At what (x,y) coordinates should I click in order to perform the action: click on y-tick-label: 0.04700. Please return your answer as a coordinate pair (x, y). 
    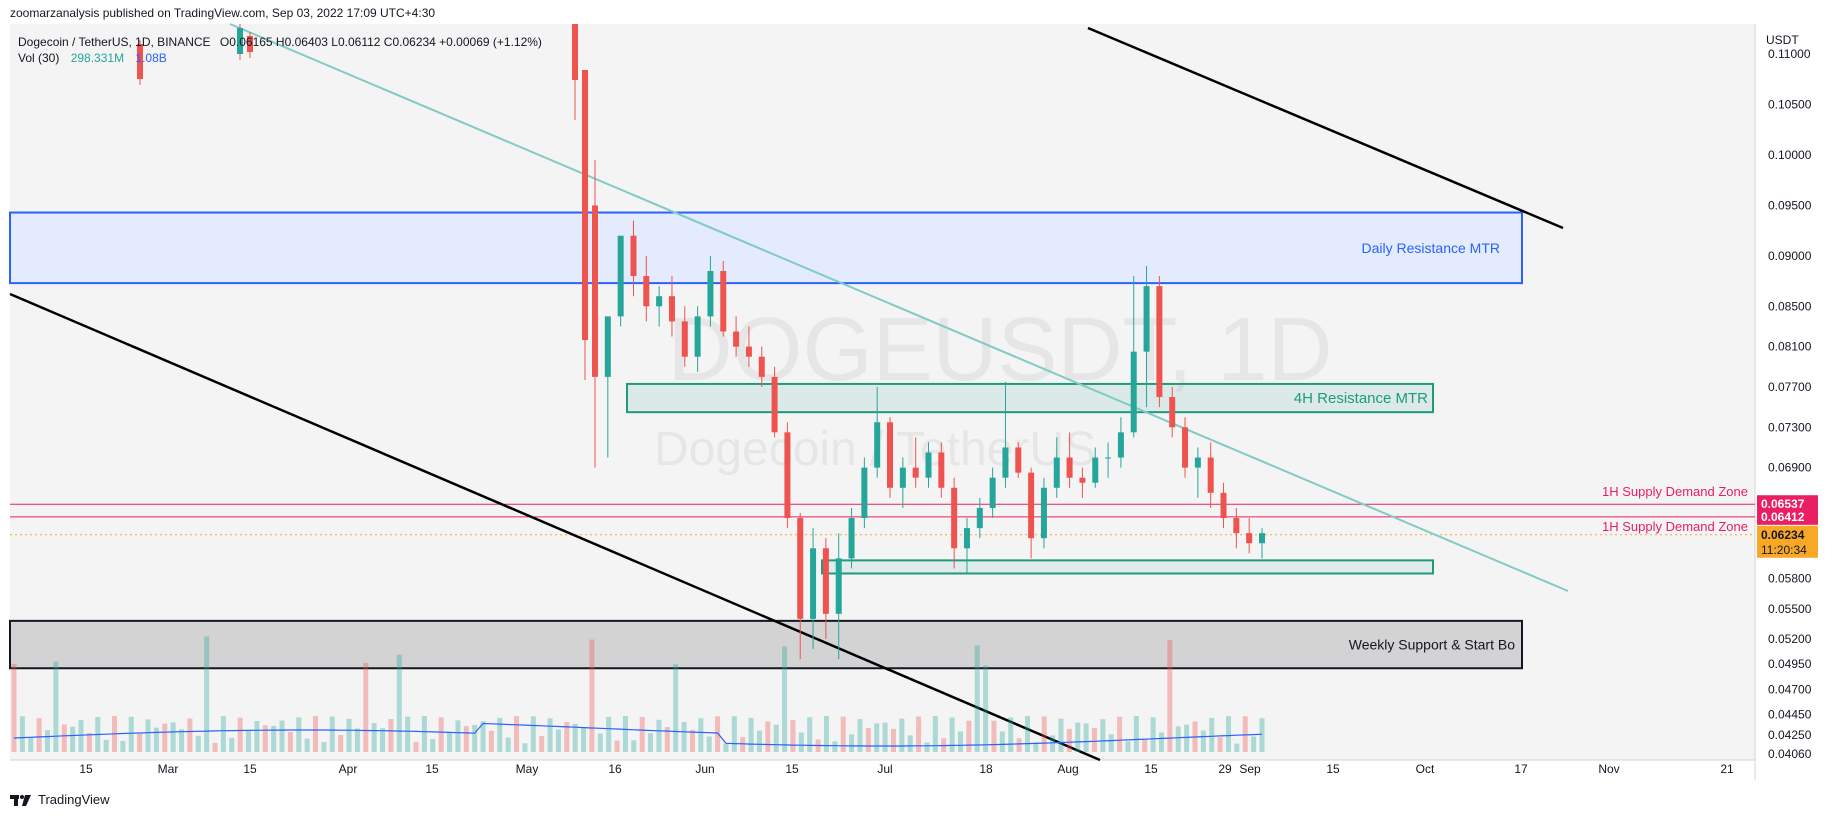
    Looking at the image, I should click on (1790, 689).